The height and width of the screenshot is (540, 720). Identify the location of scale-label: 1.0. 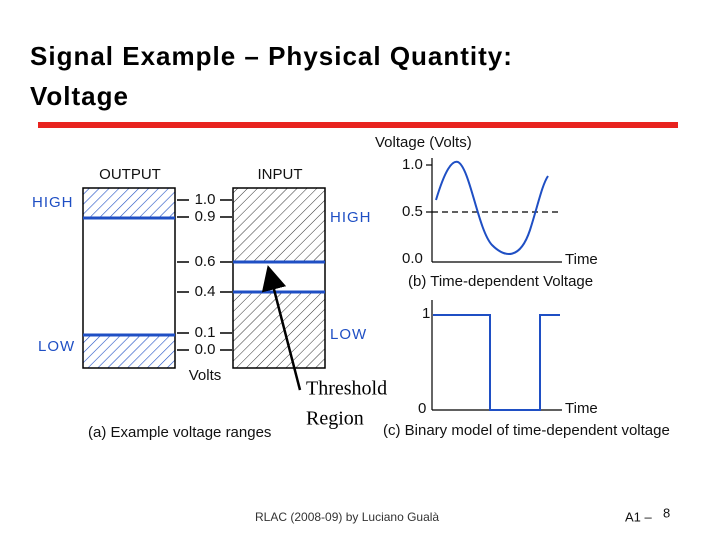
(205, 199).